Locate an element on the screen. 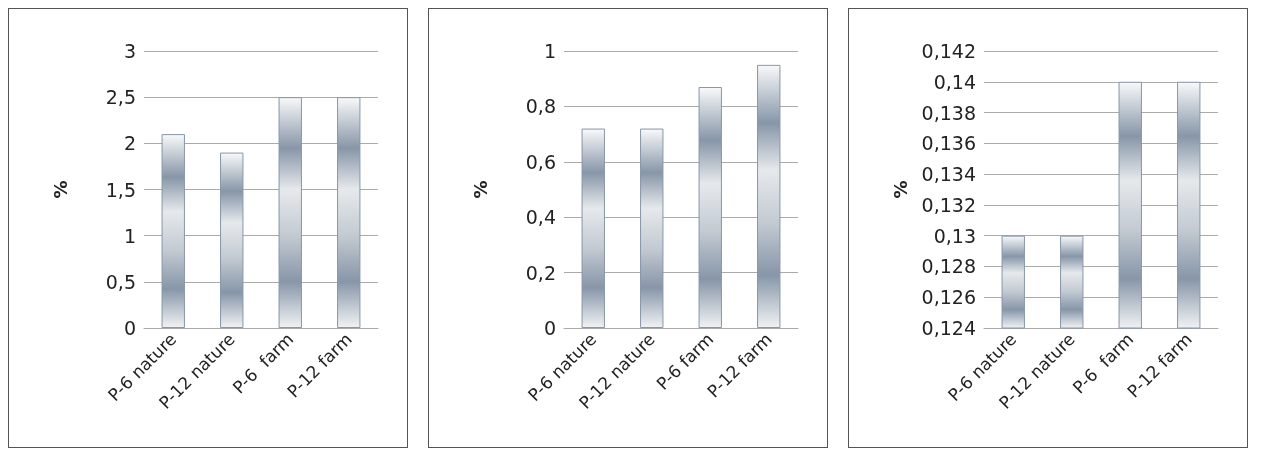 This screenshot has width=1266, height=452. y-tick-label: 0,126 is located at coordinates (948, 297).